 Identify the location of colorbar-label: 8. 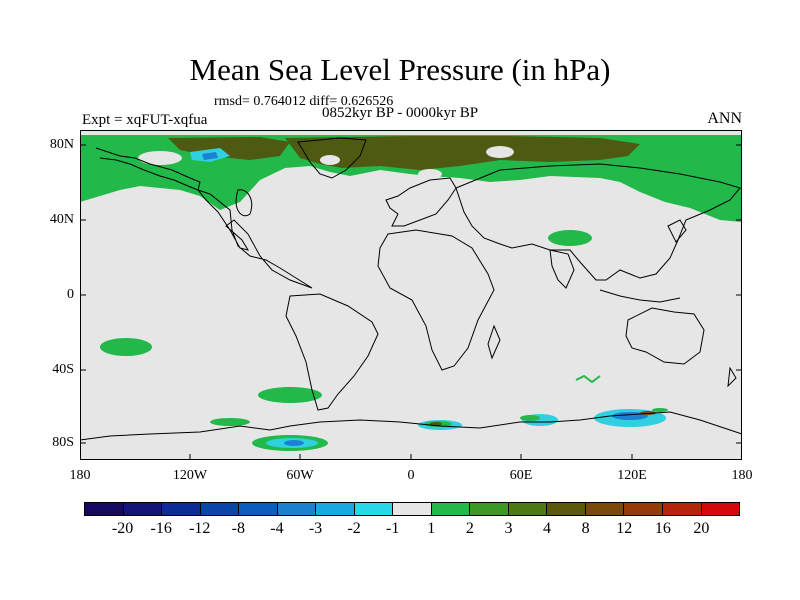
(585, 528).